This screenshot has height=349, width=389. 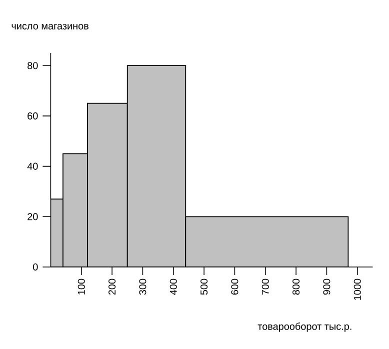 I want to click on x-tick-label: 200, so click(x=112, y=286).